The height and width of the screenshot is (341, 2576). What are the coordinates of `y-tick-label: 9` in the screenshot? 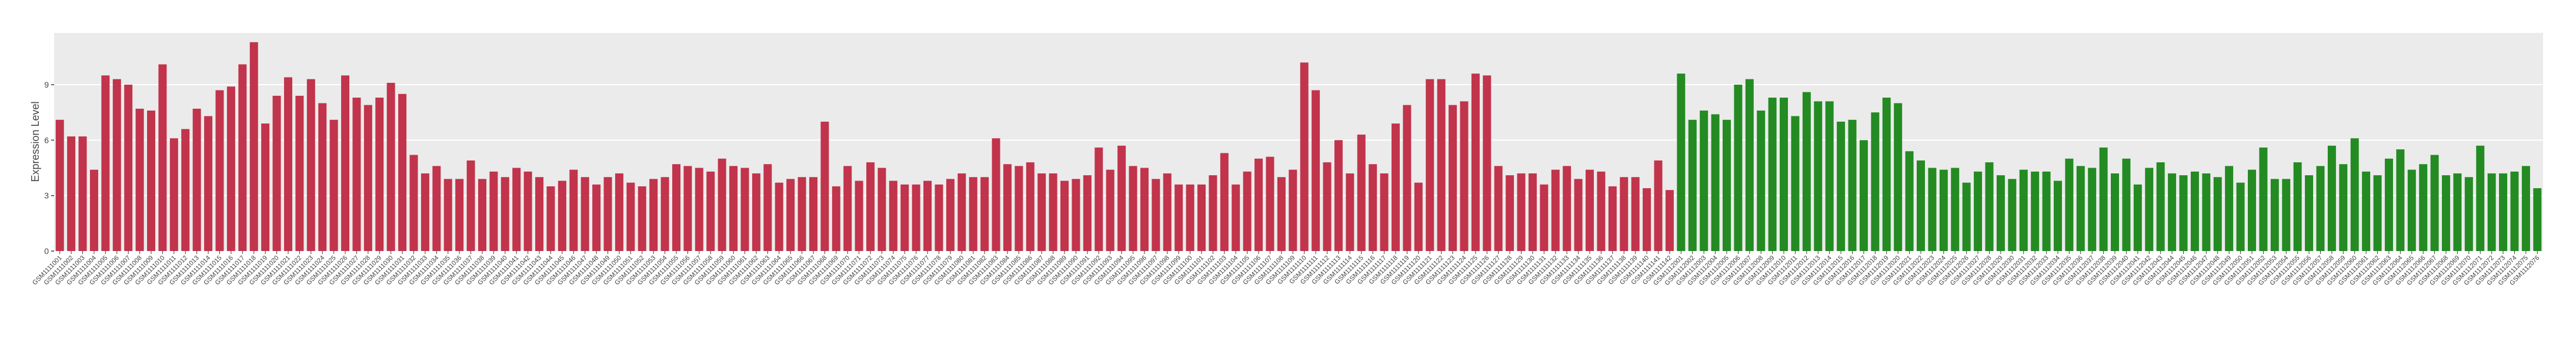 It's located at (46, 84).